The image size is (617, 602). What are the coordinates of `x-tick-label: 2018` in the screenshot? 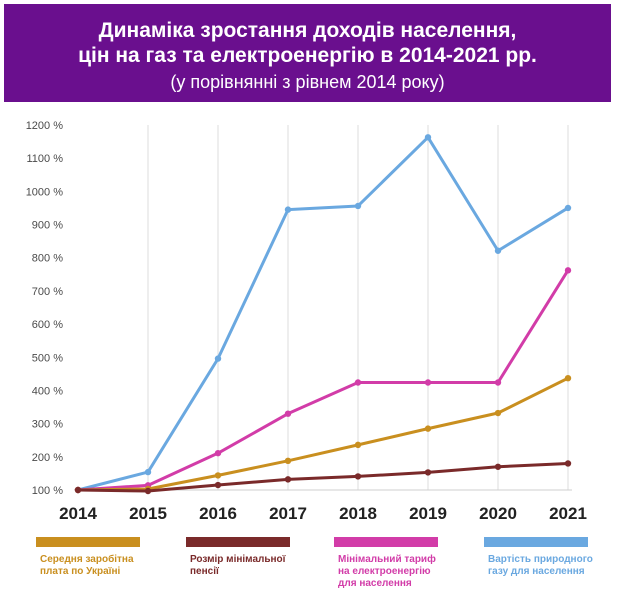 It's located at (358, 513).